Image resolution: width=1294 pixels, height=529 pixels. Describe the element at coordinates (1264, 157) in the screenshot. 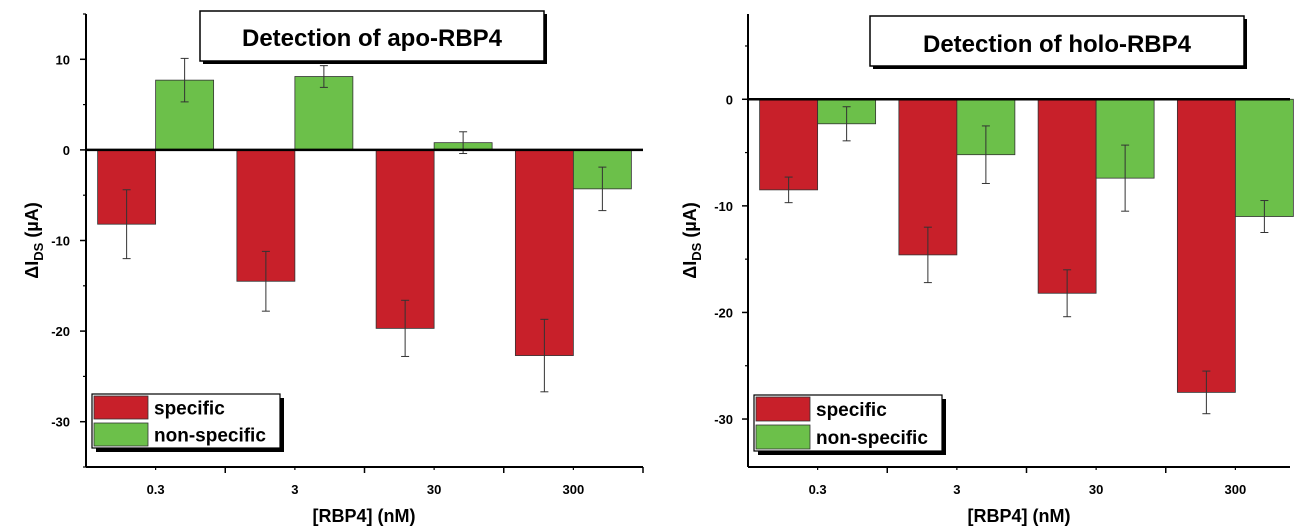

I see `bar-non-specific` at that location.